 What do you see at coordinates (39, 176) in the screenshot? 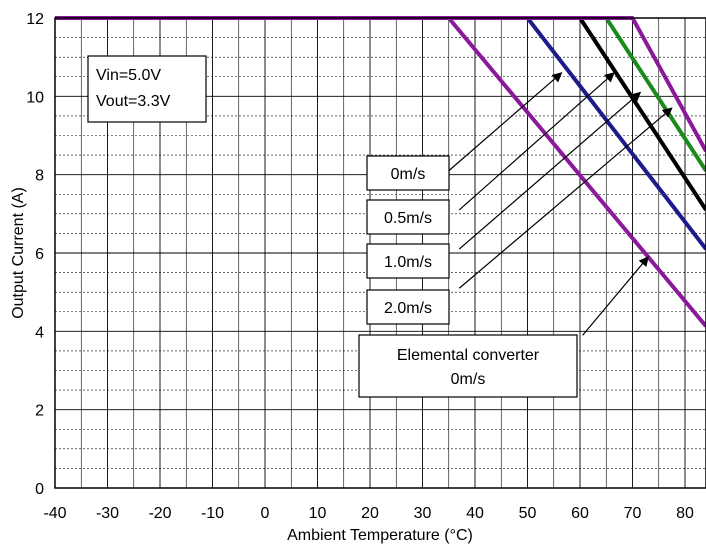
I see `y-tick-label: 8` at bounding box center [39, 176].